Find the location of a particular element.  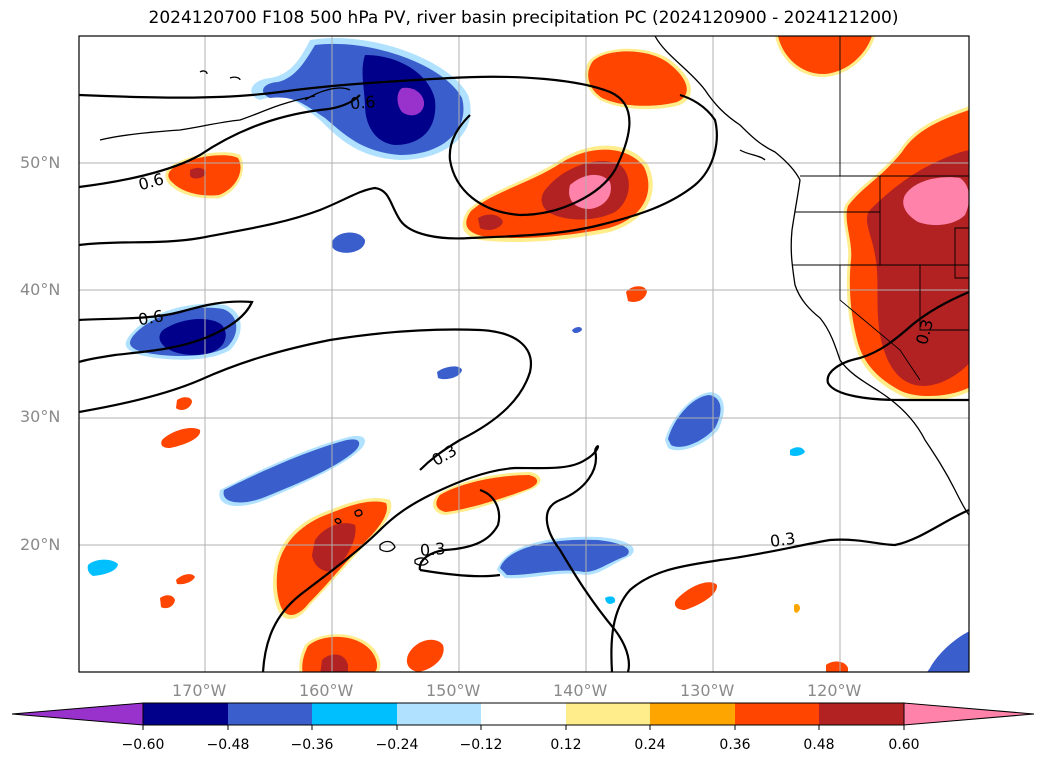

lat-label-40n: 40°N is located at coordinates (40, 289).